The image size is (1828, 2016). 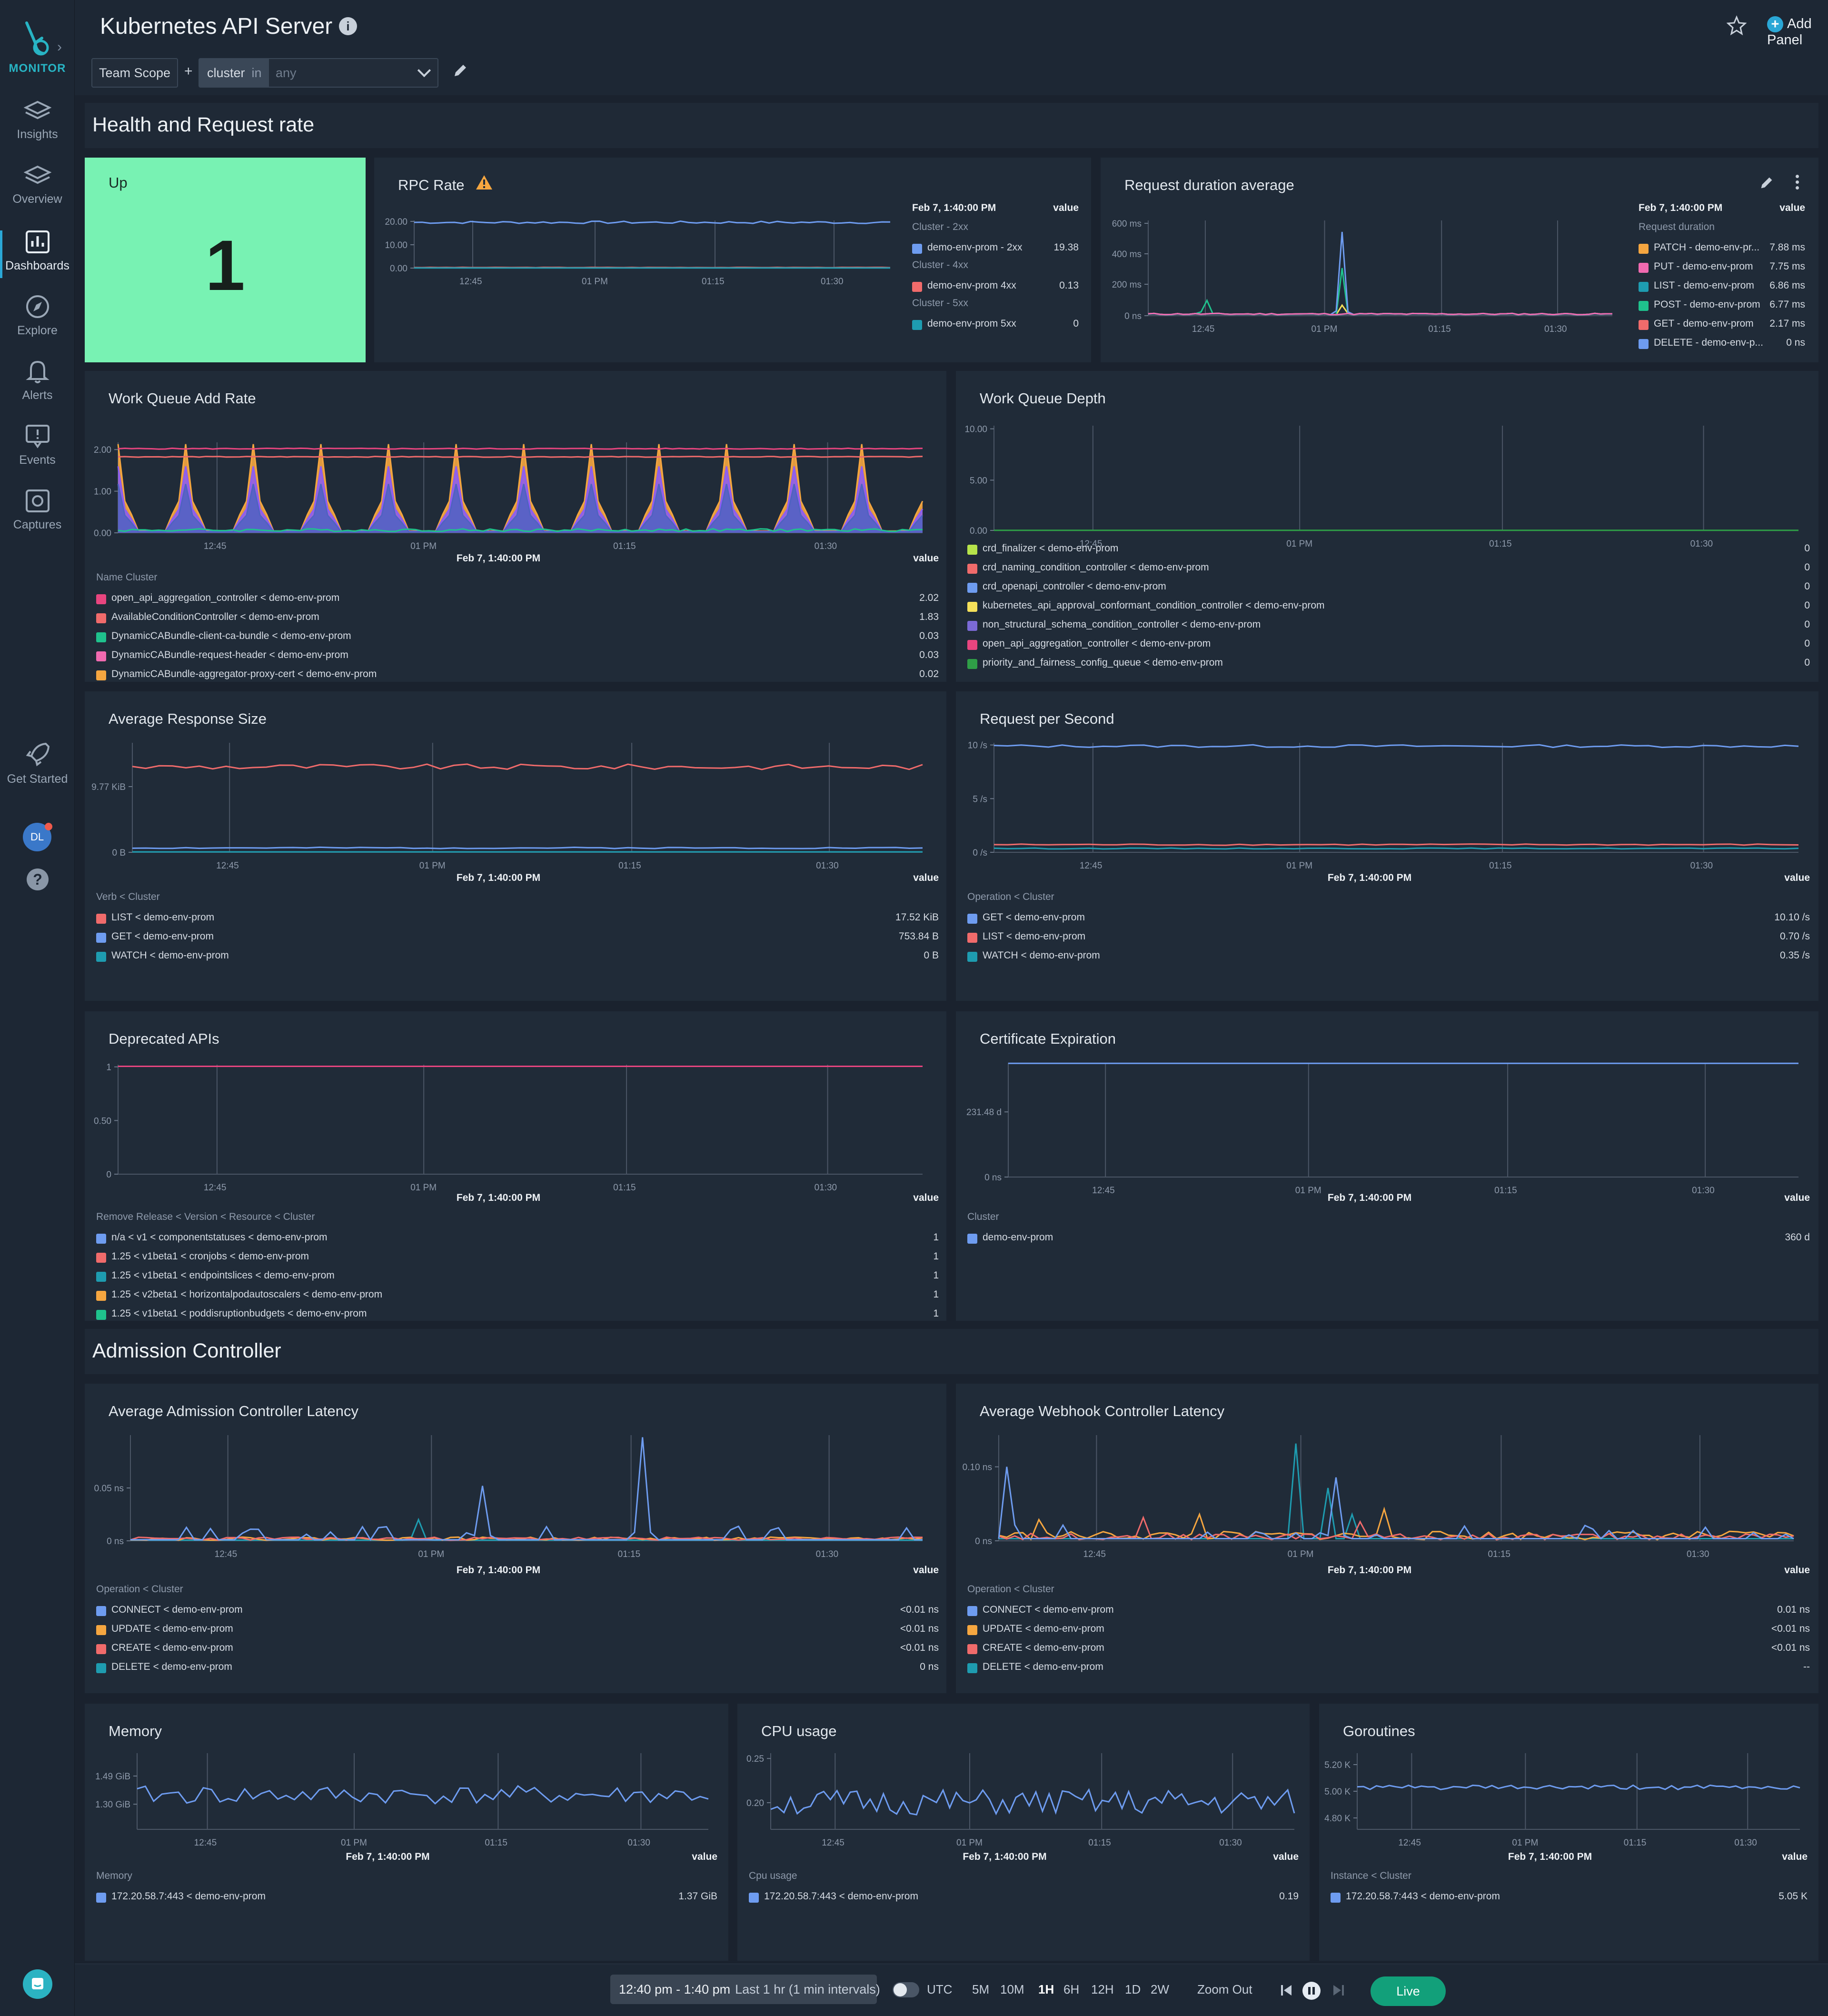 What do you see at coordinates (1797, 32) in the screenshot?
I see `add-panel-button: + Add Panel` at bounding box center [1797, 32].